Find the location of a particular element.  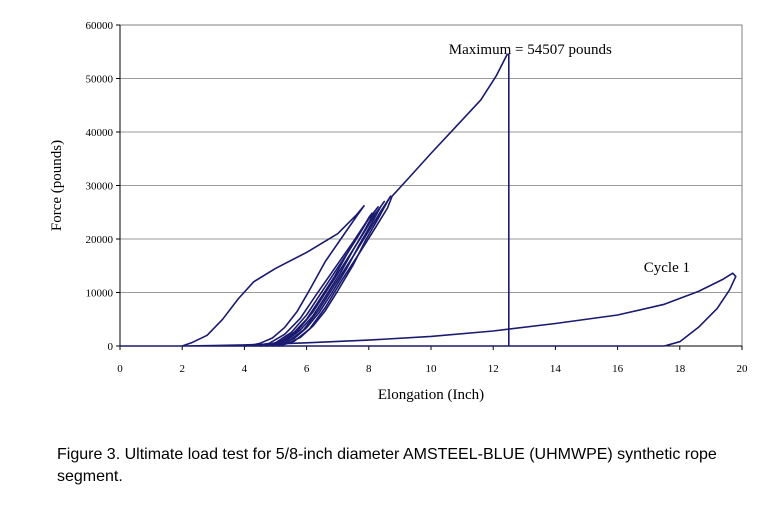

x-tick-label: 8 is located at coordinates (369, 369).